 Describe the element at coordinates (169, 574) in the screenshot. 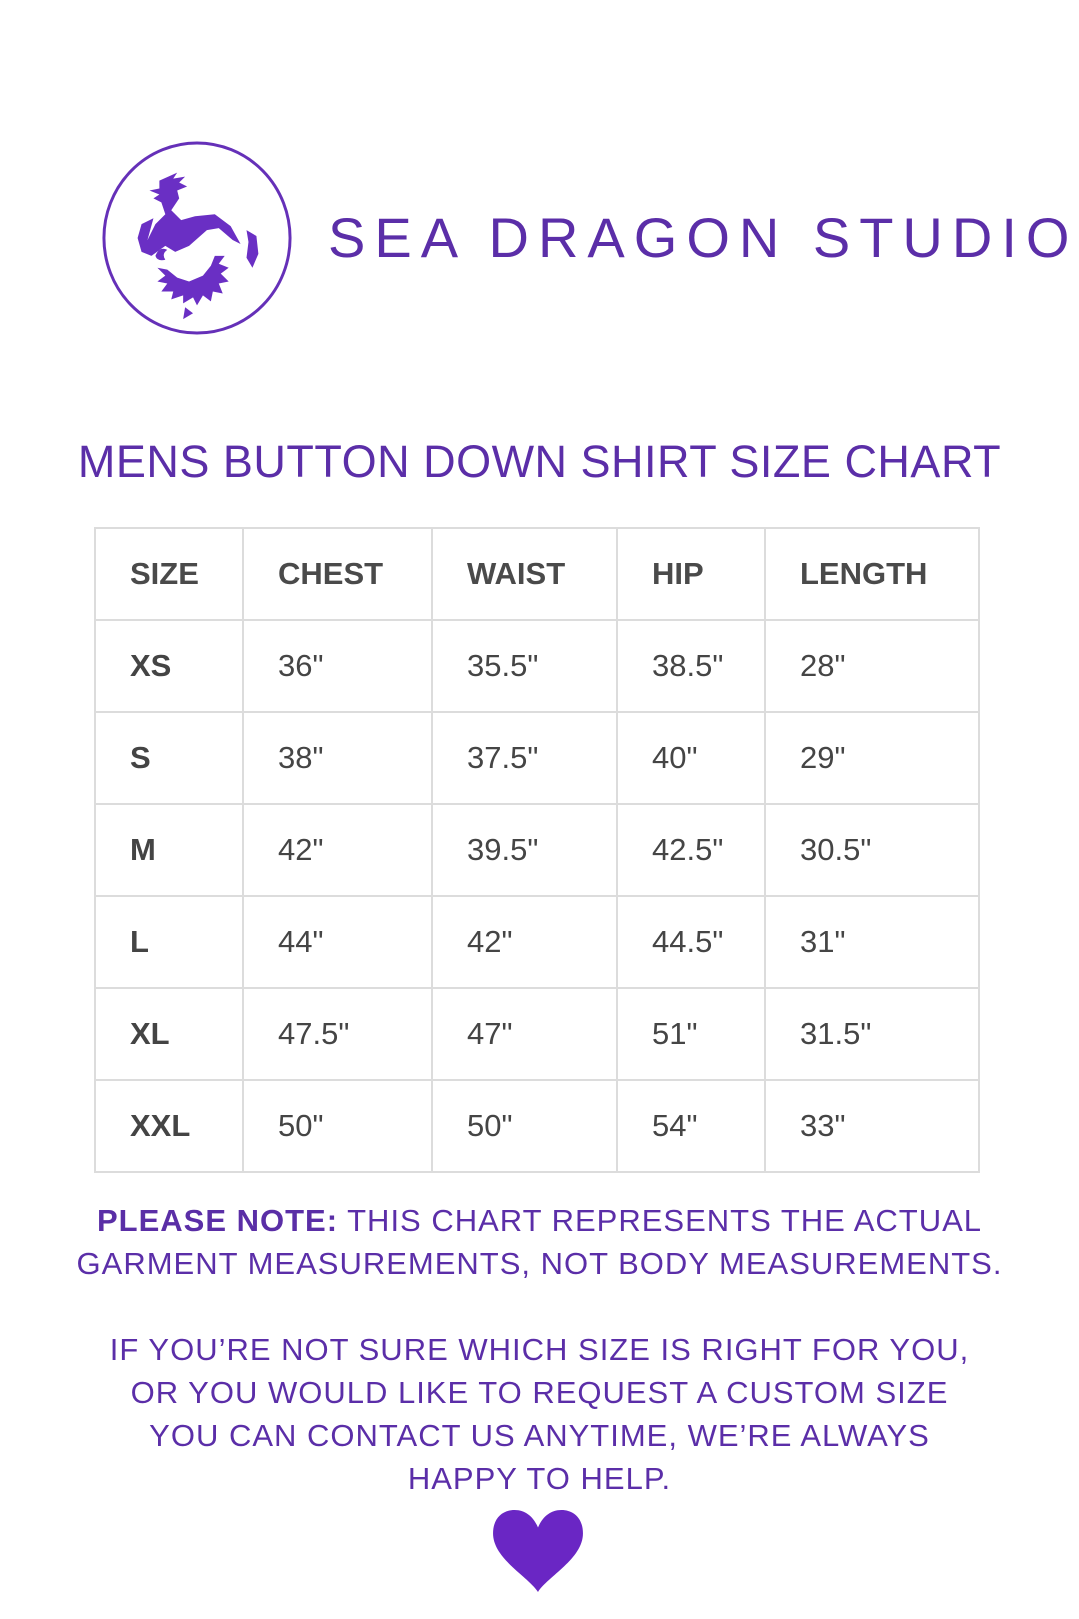

I see `header-size: SIZE` at that location.